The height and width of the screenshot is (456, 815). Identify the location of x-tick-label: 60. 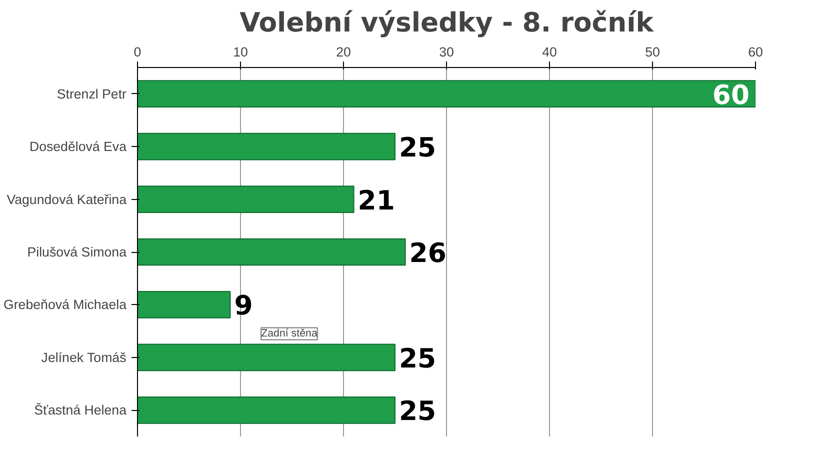
(755, 52).